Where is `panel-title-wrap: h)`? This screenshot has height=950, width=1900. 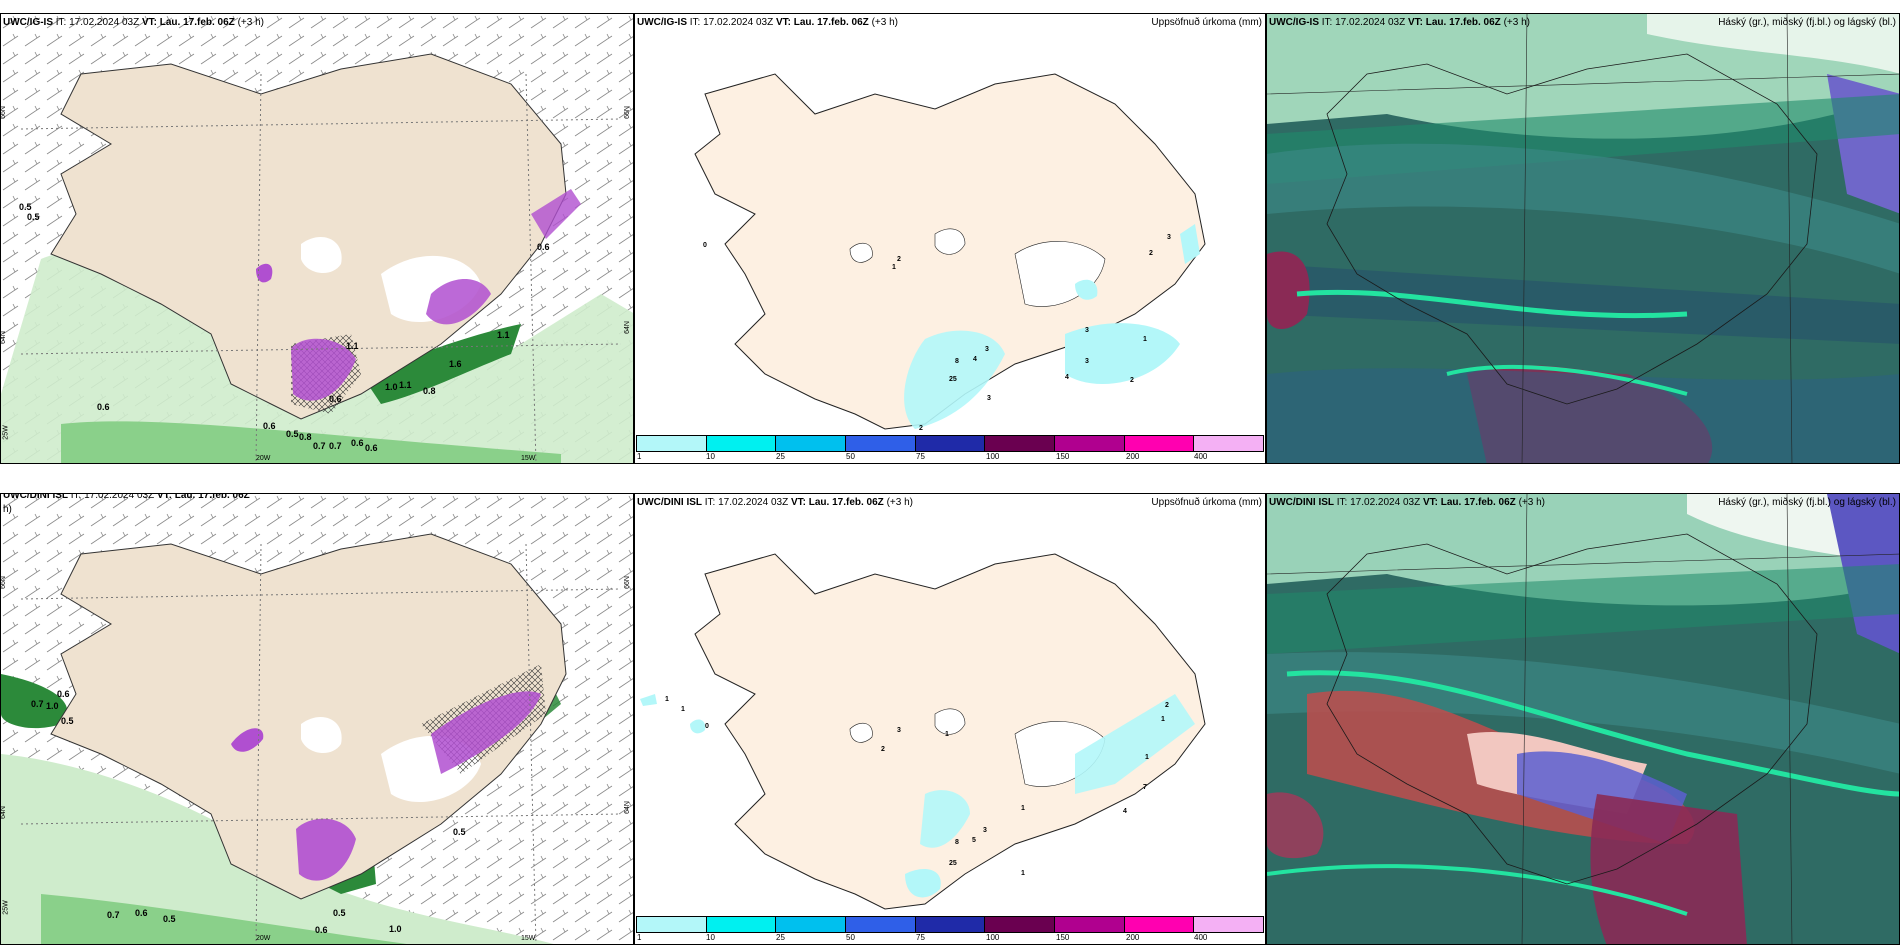
panel-title-wrap: h) is located at coordinates (7, 509).